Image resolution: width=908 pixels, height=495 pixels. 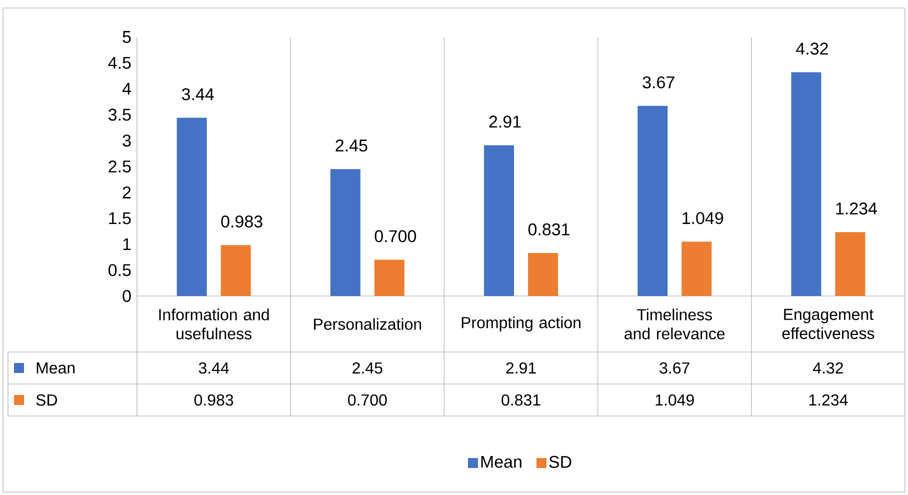 What do you see at coordinates (560, 462) in the screenshot?
I see `legend-label: SD` at bounding box center [560, 462].